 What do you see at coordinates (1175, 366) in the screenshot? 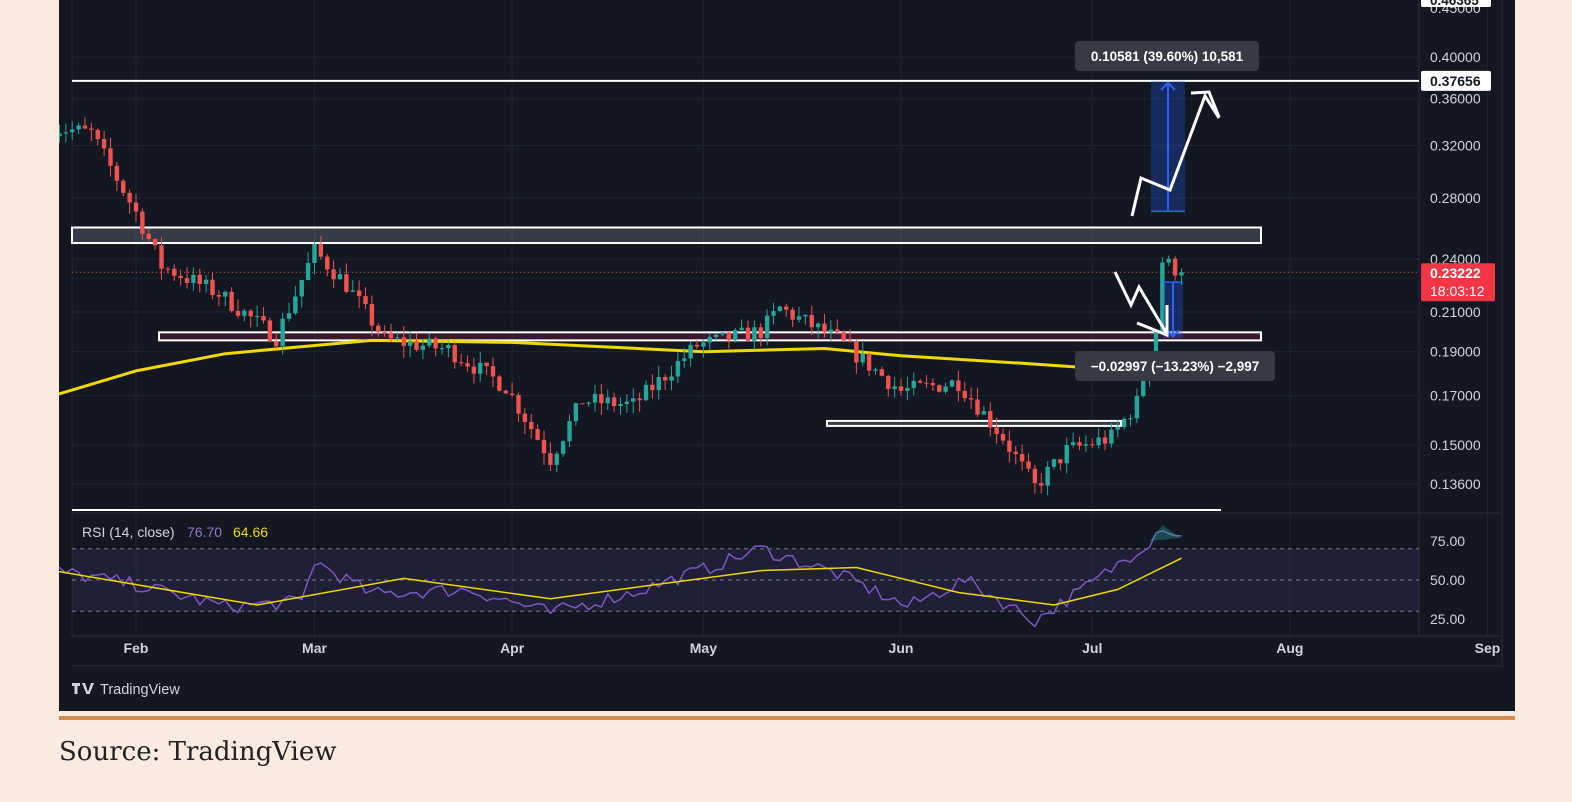
I see `measure-down-label` at bounding box center [1175, 366].